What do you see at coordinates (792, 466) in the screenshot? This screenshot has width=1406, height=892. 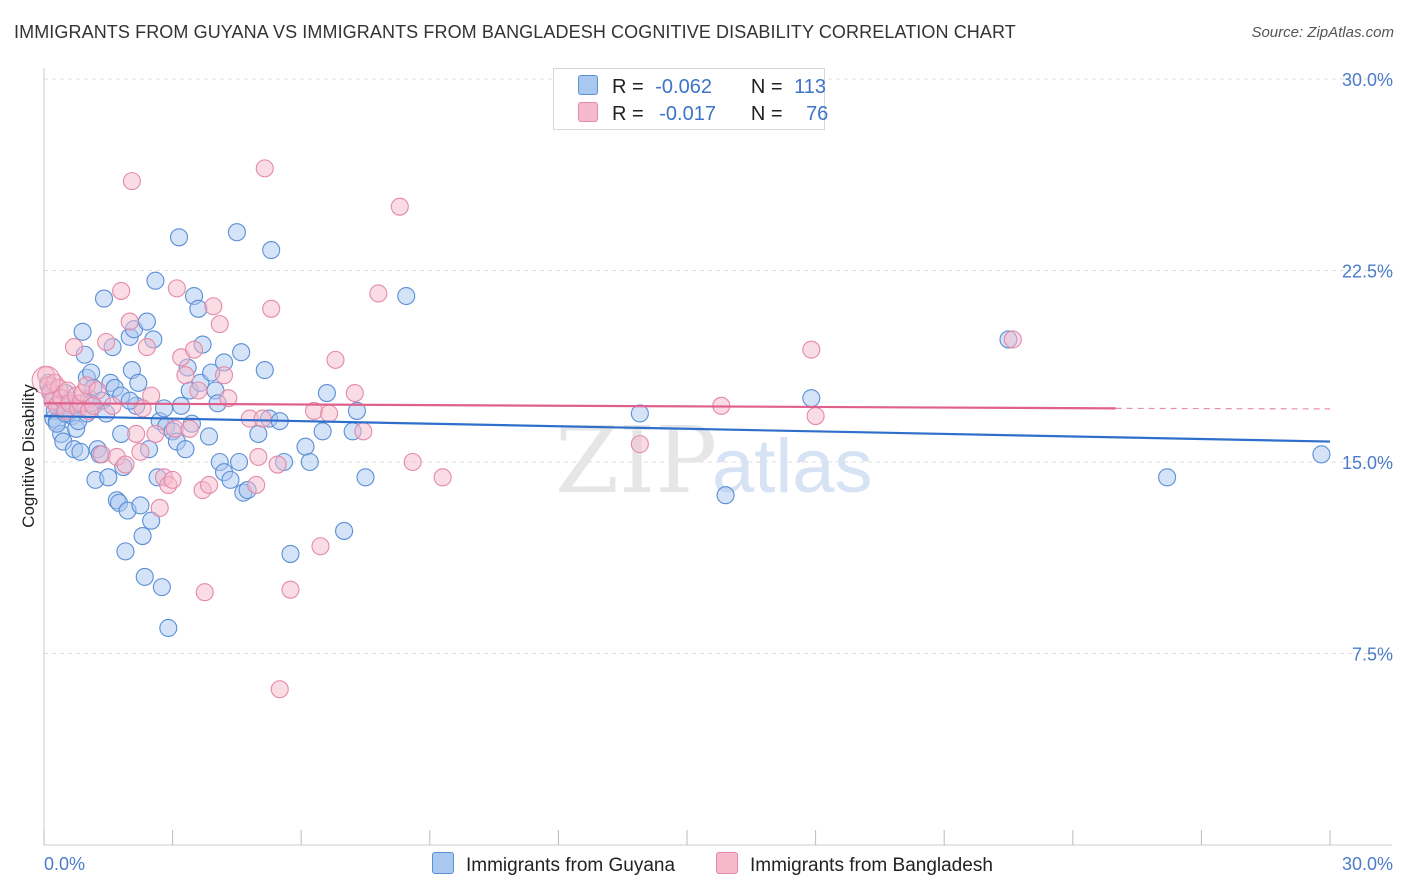 I see `watermark-atlas: atlas` at bounding box center [792, 466].